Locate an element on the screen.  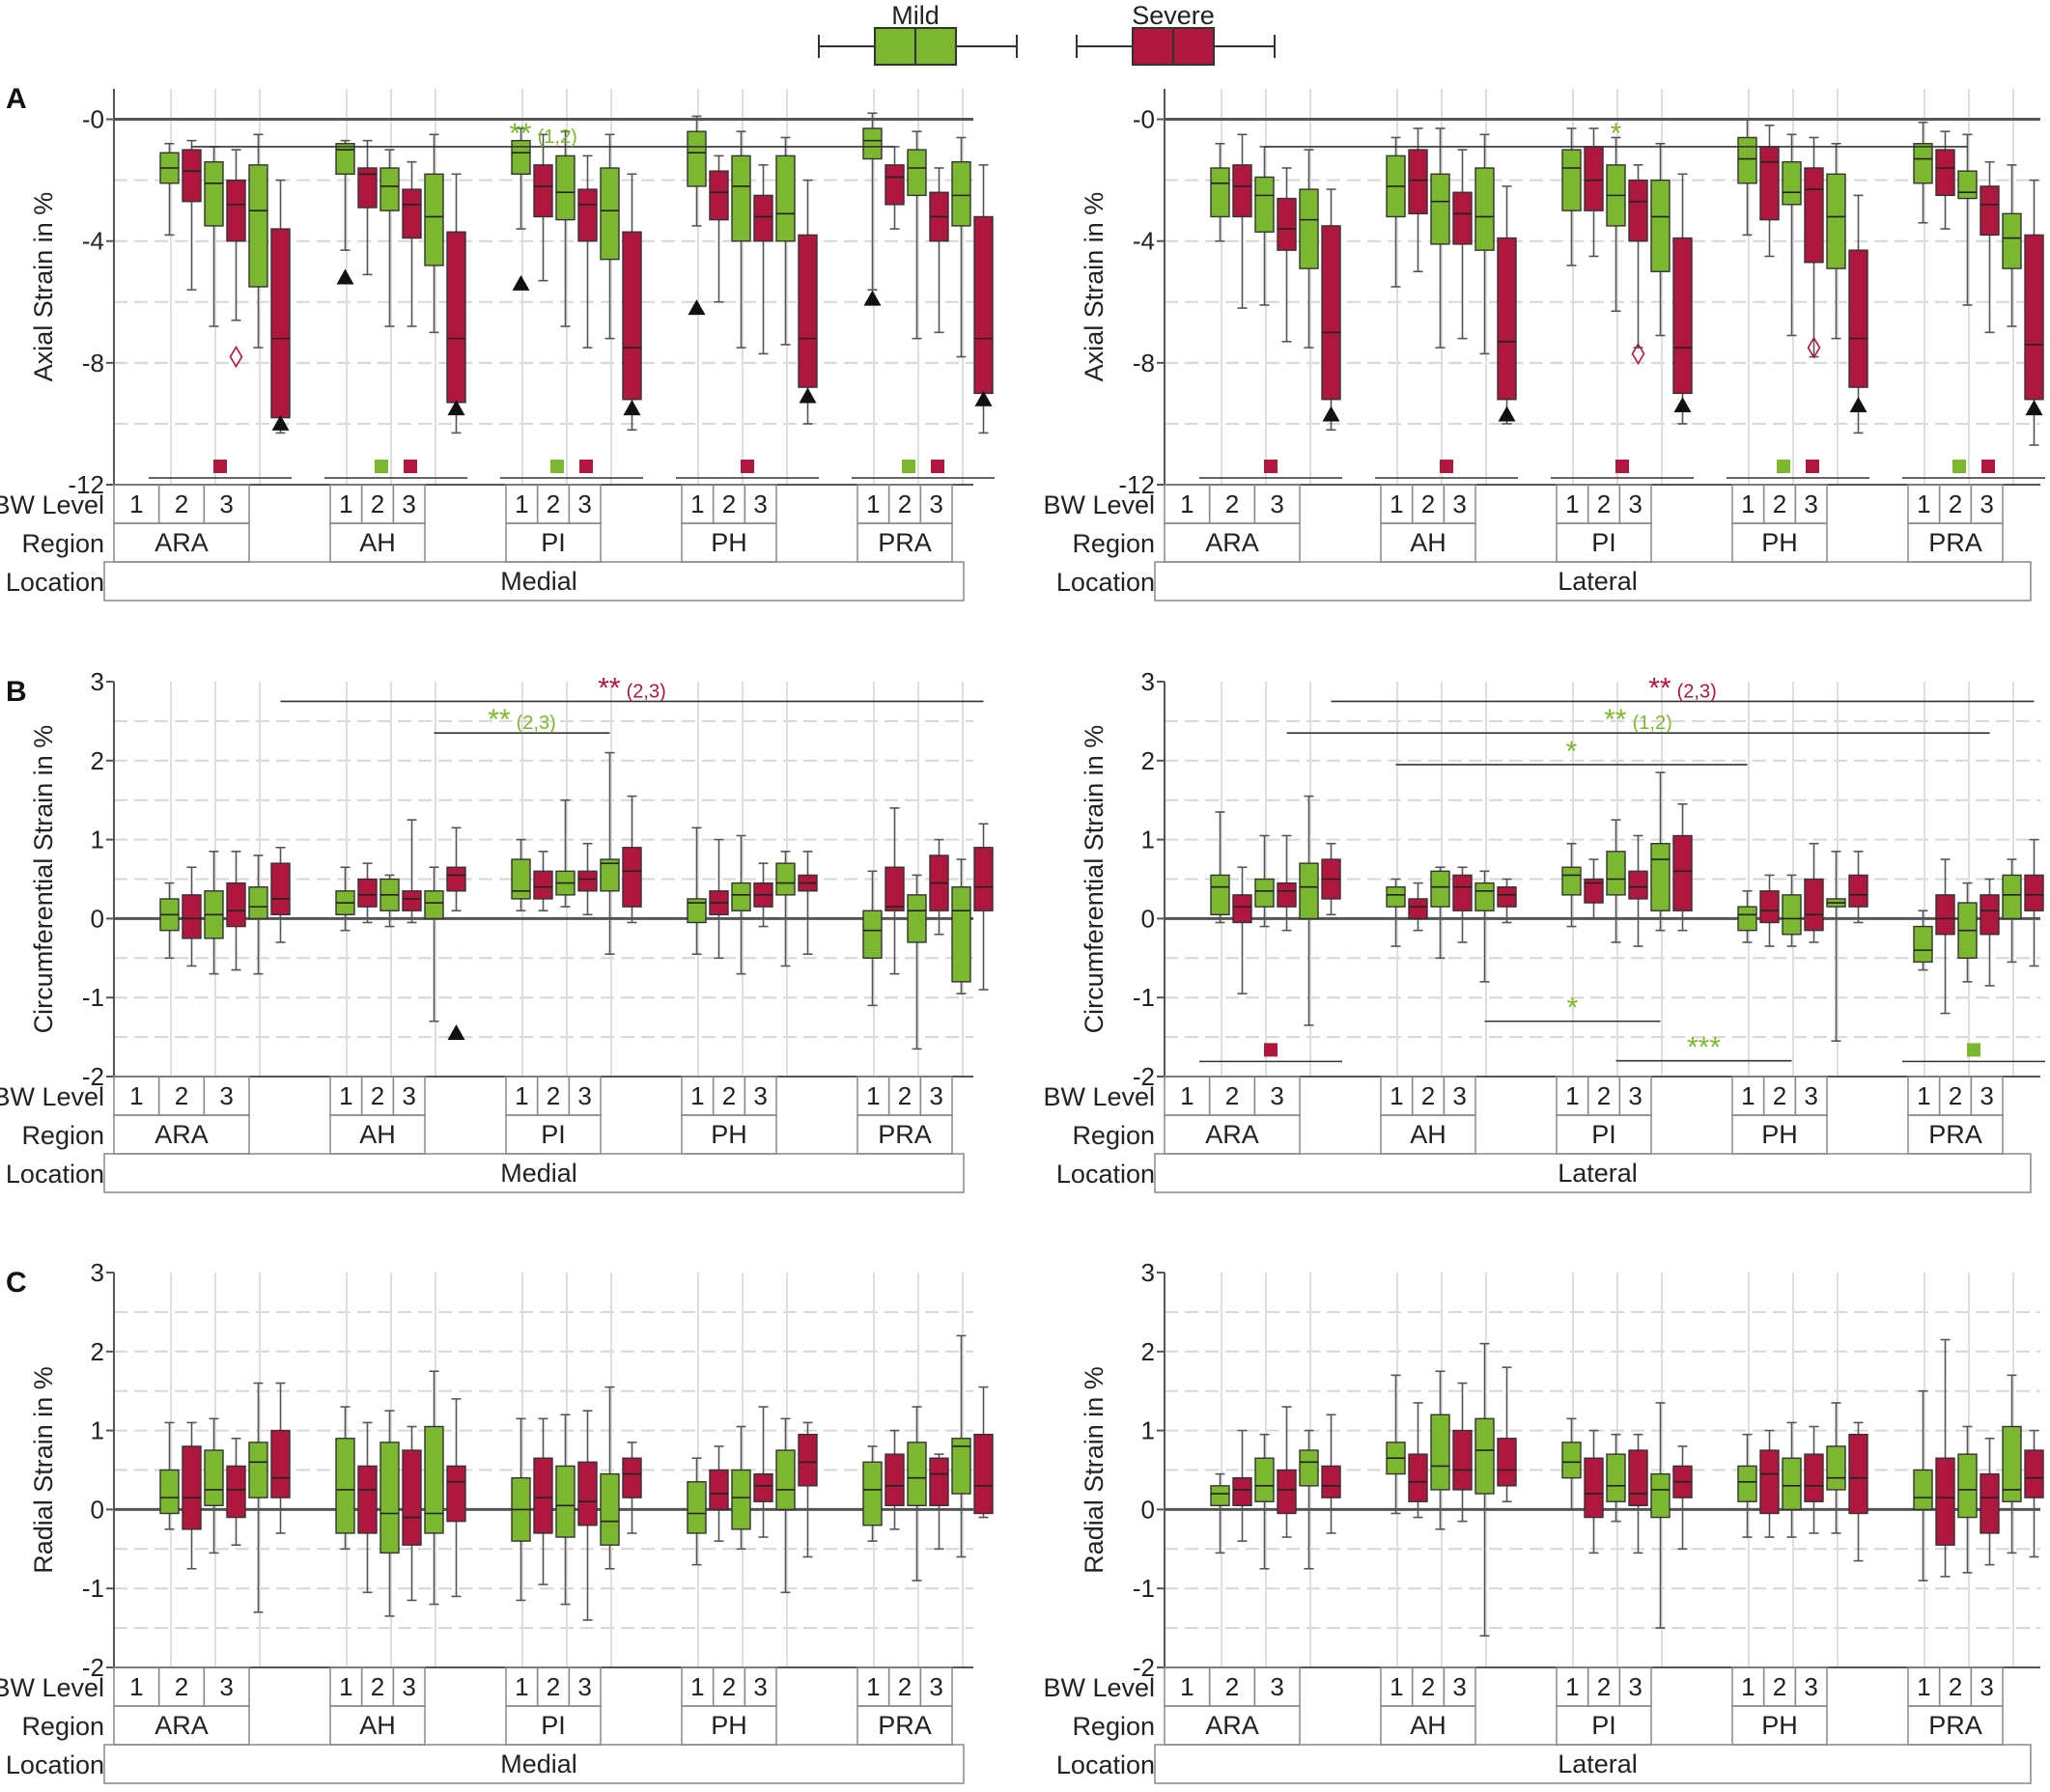
significance-label: *** is located at coordinates (1704, 1048).